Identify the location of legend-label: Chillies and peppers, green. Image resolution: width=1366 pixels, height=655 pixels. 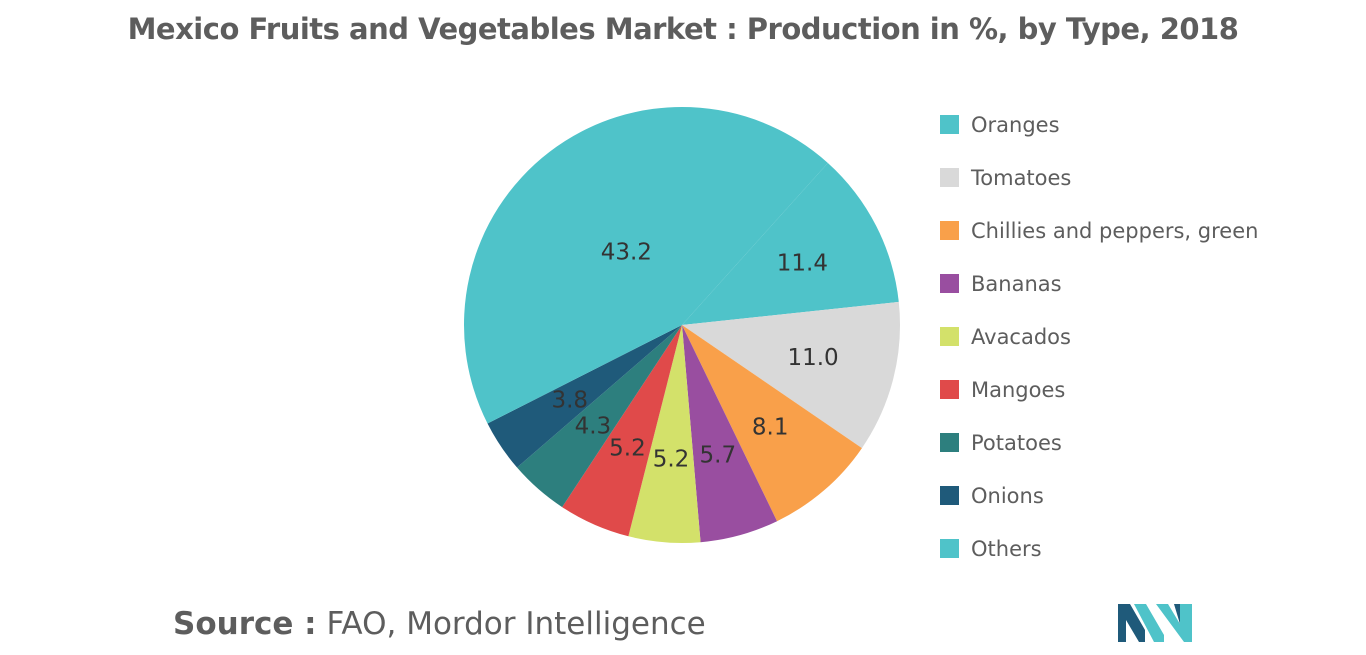
(1115, 230).